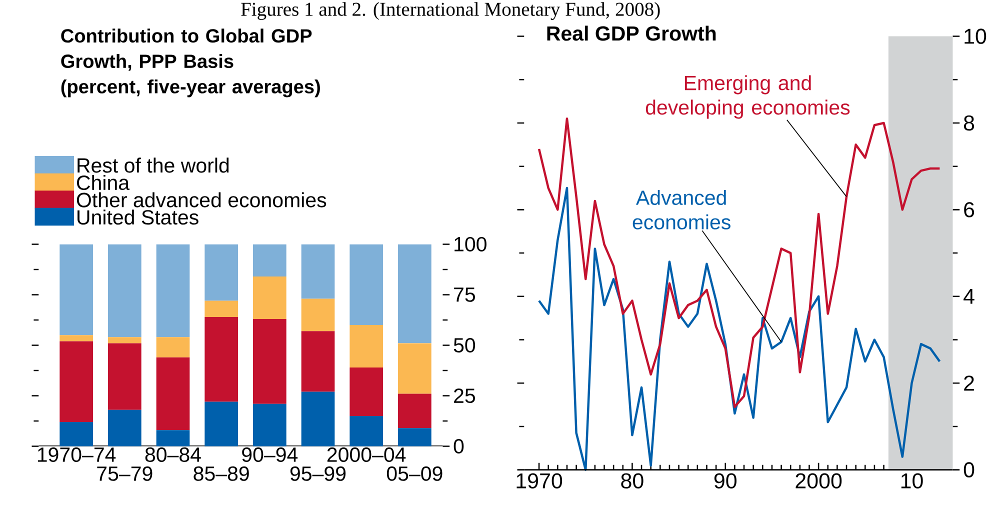  What do you see at coordinates (124, 473) in the screenshot?
I see `x-tick-label: 75–79` at bounding box center [124, 473].